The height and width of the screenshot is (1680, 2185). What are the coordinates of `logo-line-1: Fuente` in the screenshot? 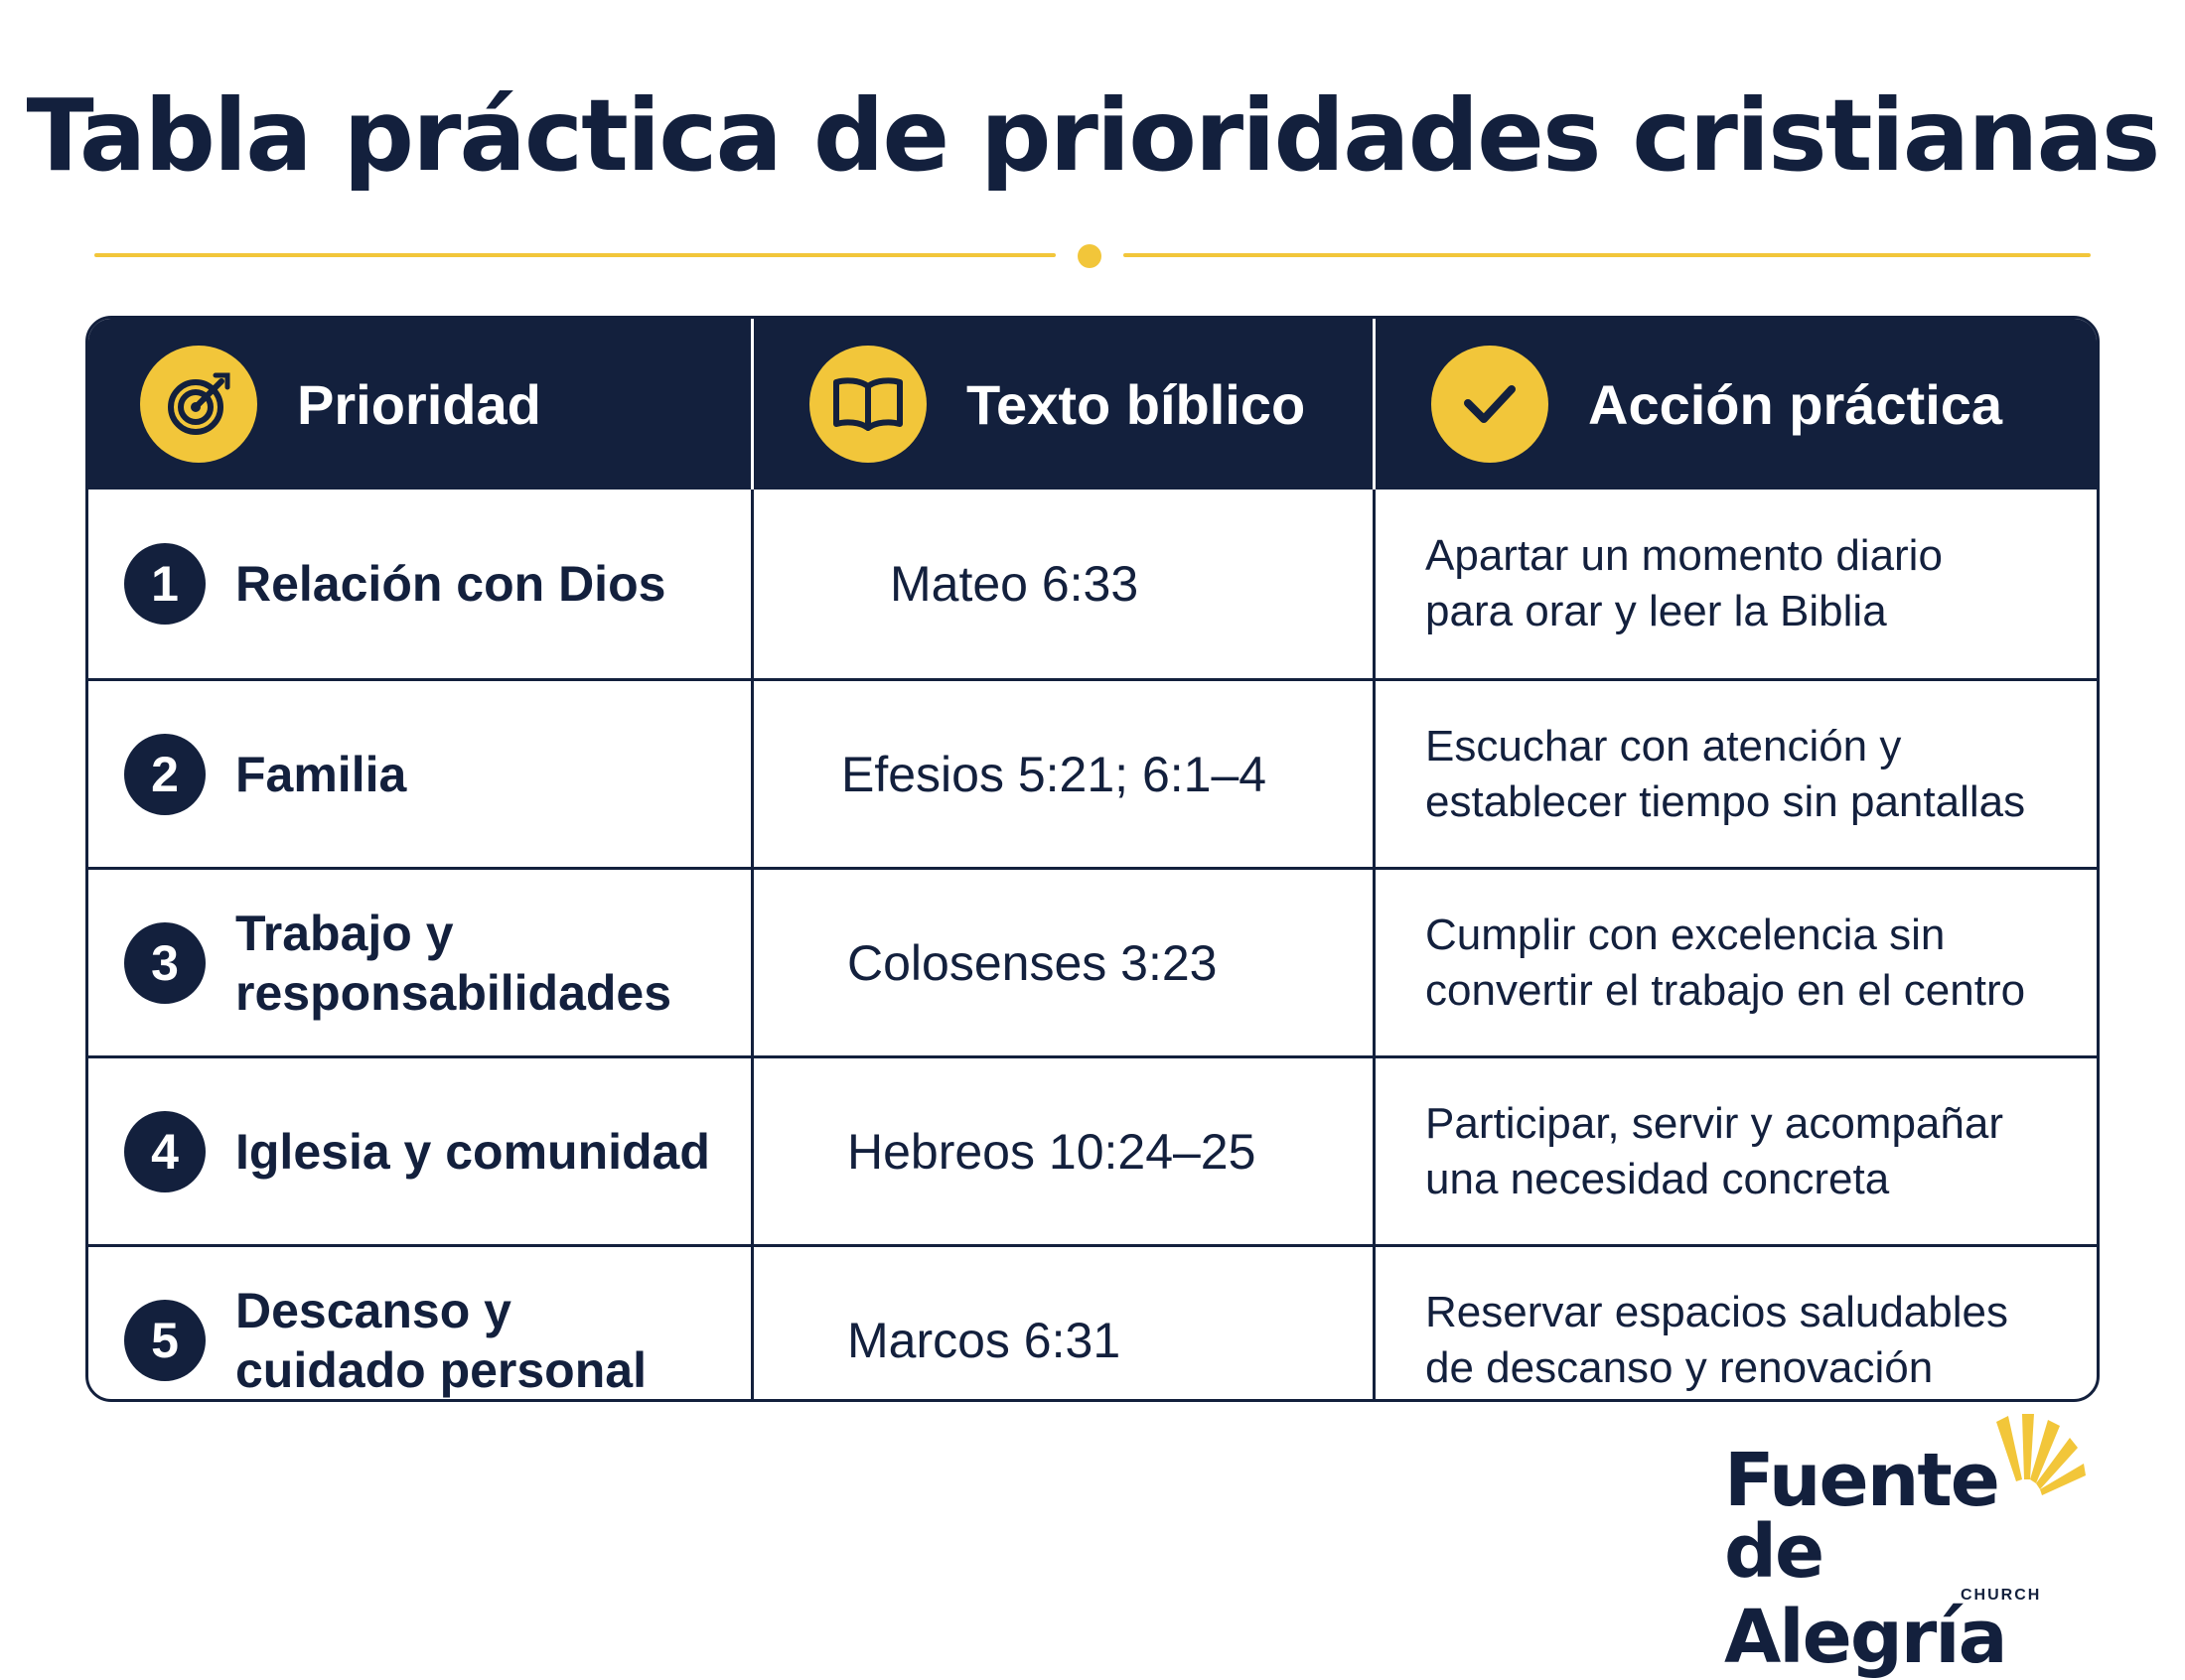 It's located at (1862, 1480).